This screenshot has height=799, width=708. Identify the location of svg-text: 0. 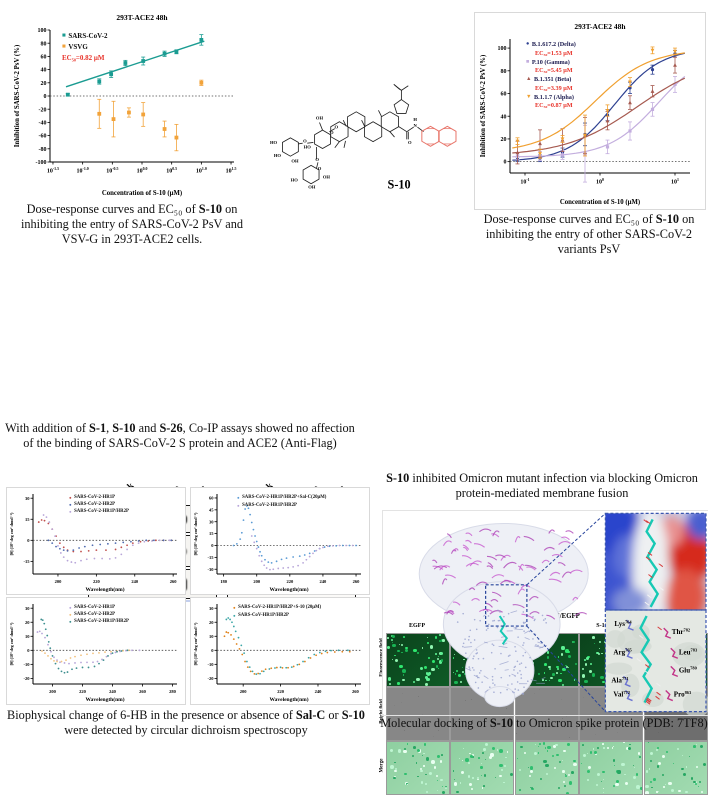
(45, 97).